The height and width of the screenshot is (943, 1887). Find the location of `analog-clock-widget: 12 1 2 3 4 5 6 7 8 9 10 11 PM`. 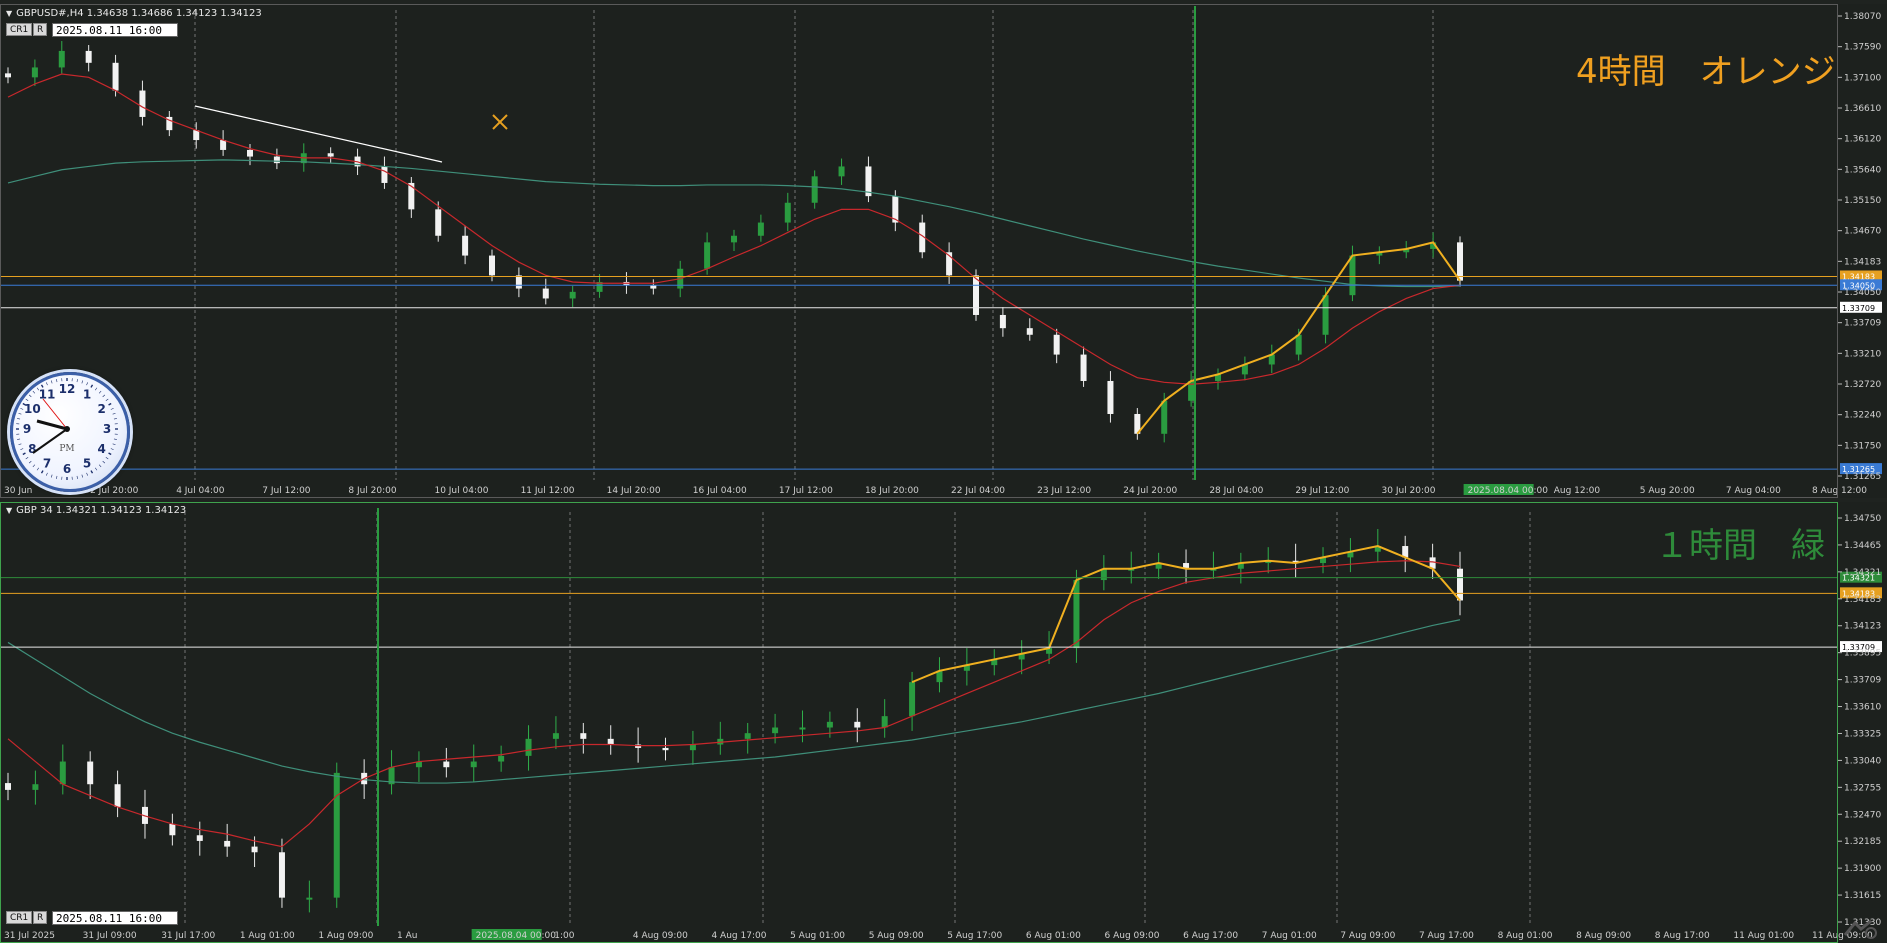

analog-clock-widget: 12 1 2 3 4 5 6 7 8 9 10 11 PM is located at coordinates (70, 432).